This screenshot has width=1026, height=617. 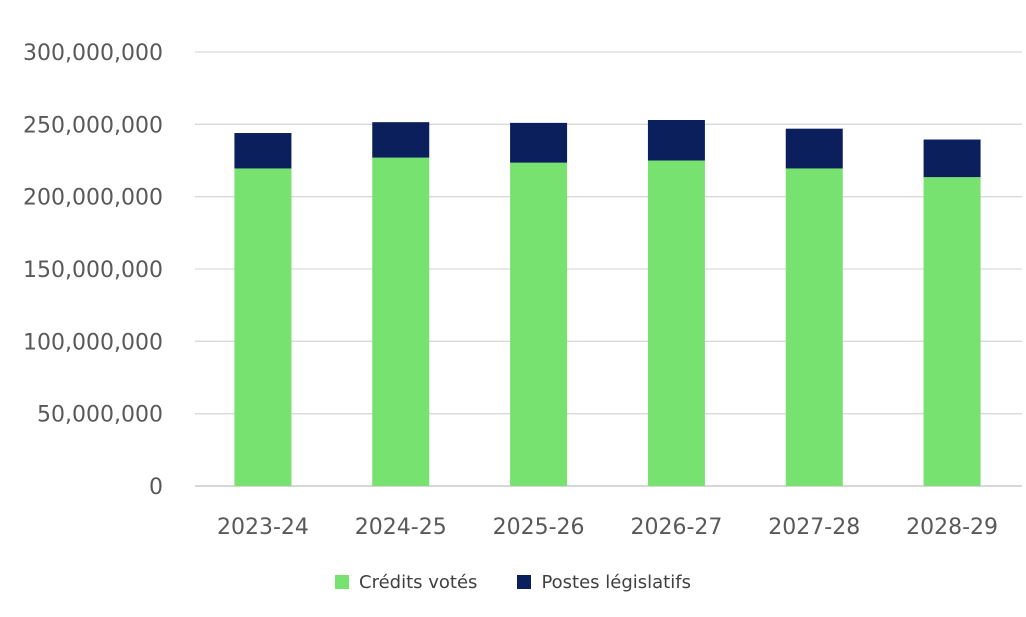 What do you see at coordinates (93, 125) in the screenshot?
I see `y-tick-label: 250,000,000` at bounding box center [93, 125].